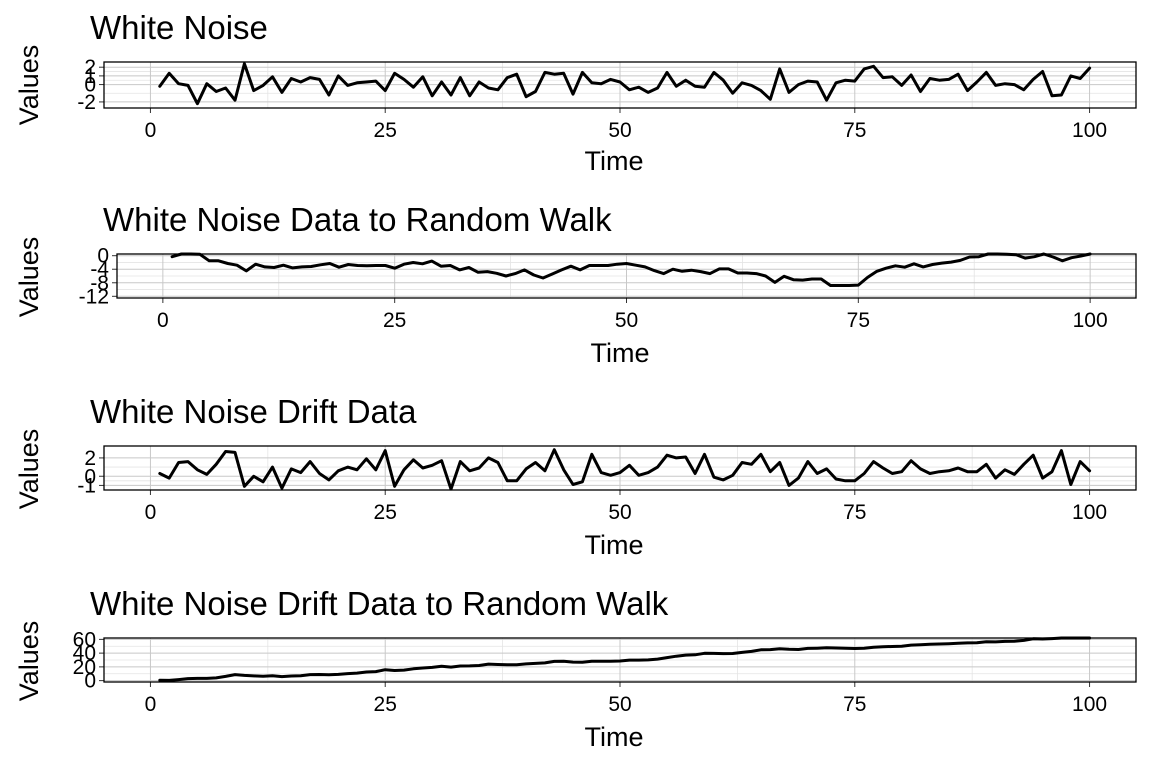  Describe the element at coordinates (84, 653) in the screenshot. I see `y-tick-label: 40` at that location.